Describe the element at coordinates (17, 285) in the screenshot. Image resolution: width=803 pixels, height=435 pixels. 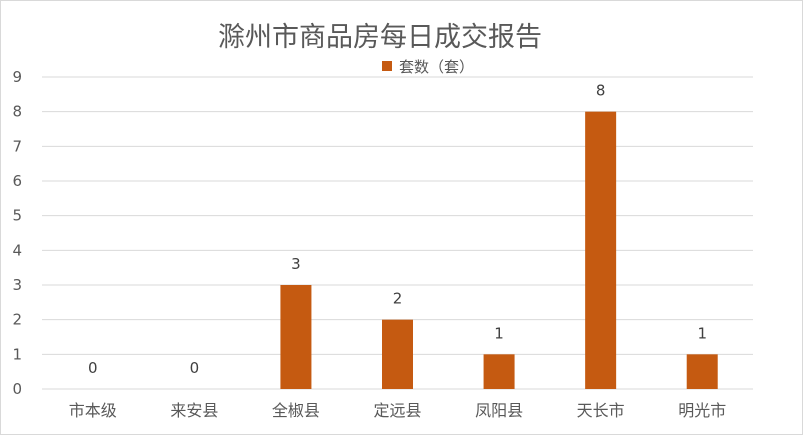
I see `y-tick-label-3: 3` at that location.